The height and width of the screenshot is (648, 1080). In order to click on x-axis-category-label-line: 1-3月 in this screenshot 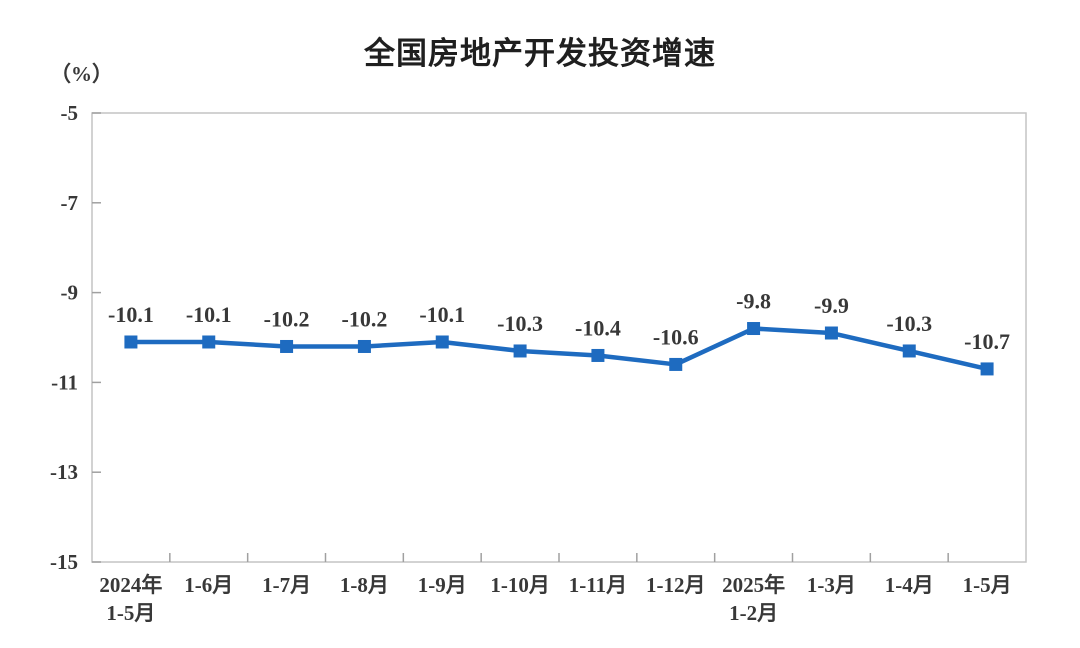, I will do `click(831, 585)`.